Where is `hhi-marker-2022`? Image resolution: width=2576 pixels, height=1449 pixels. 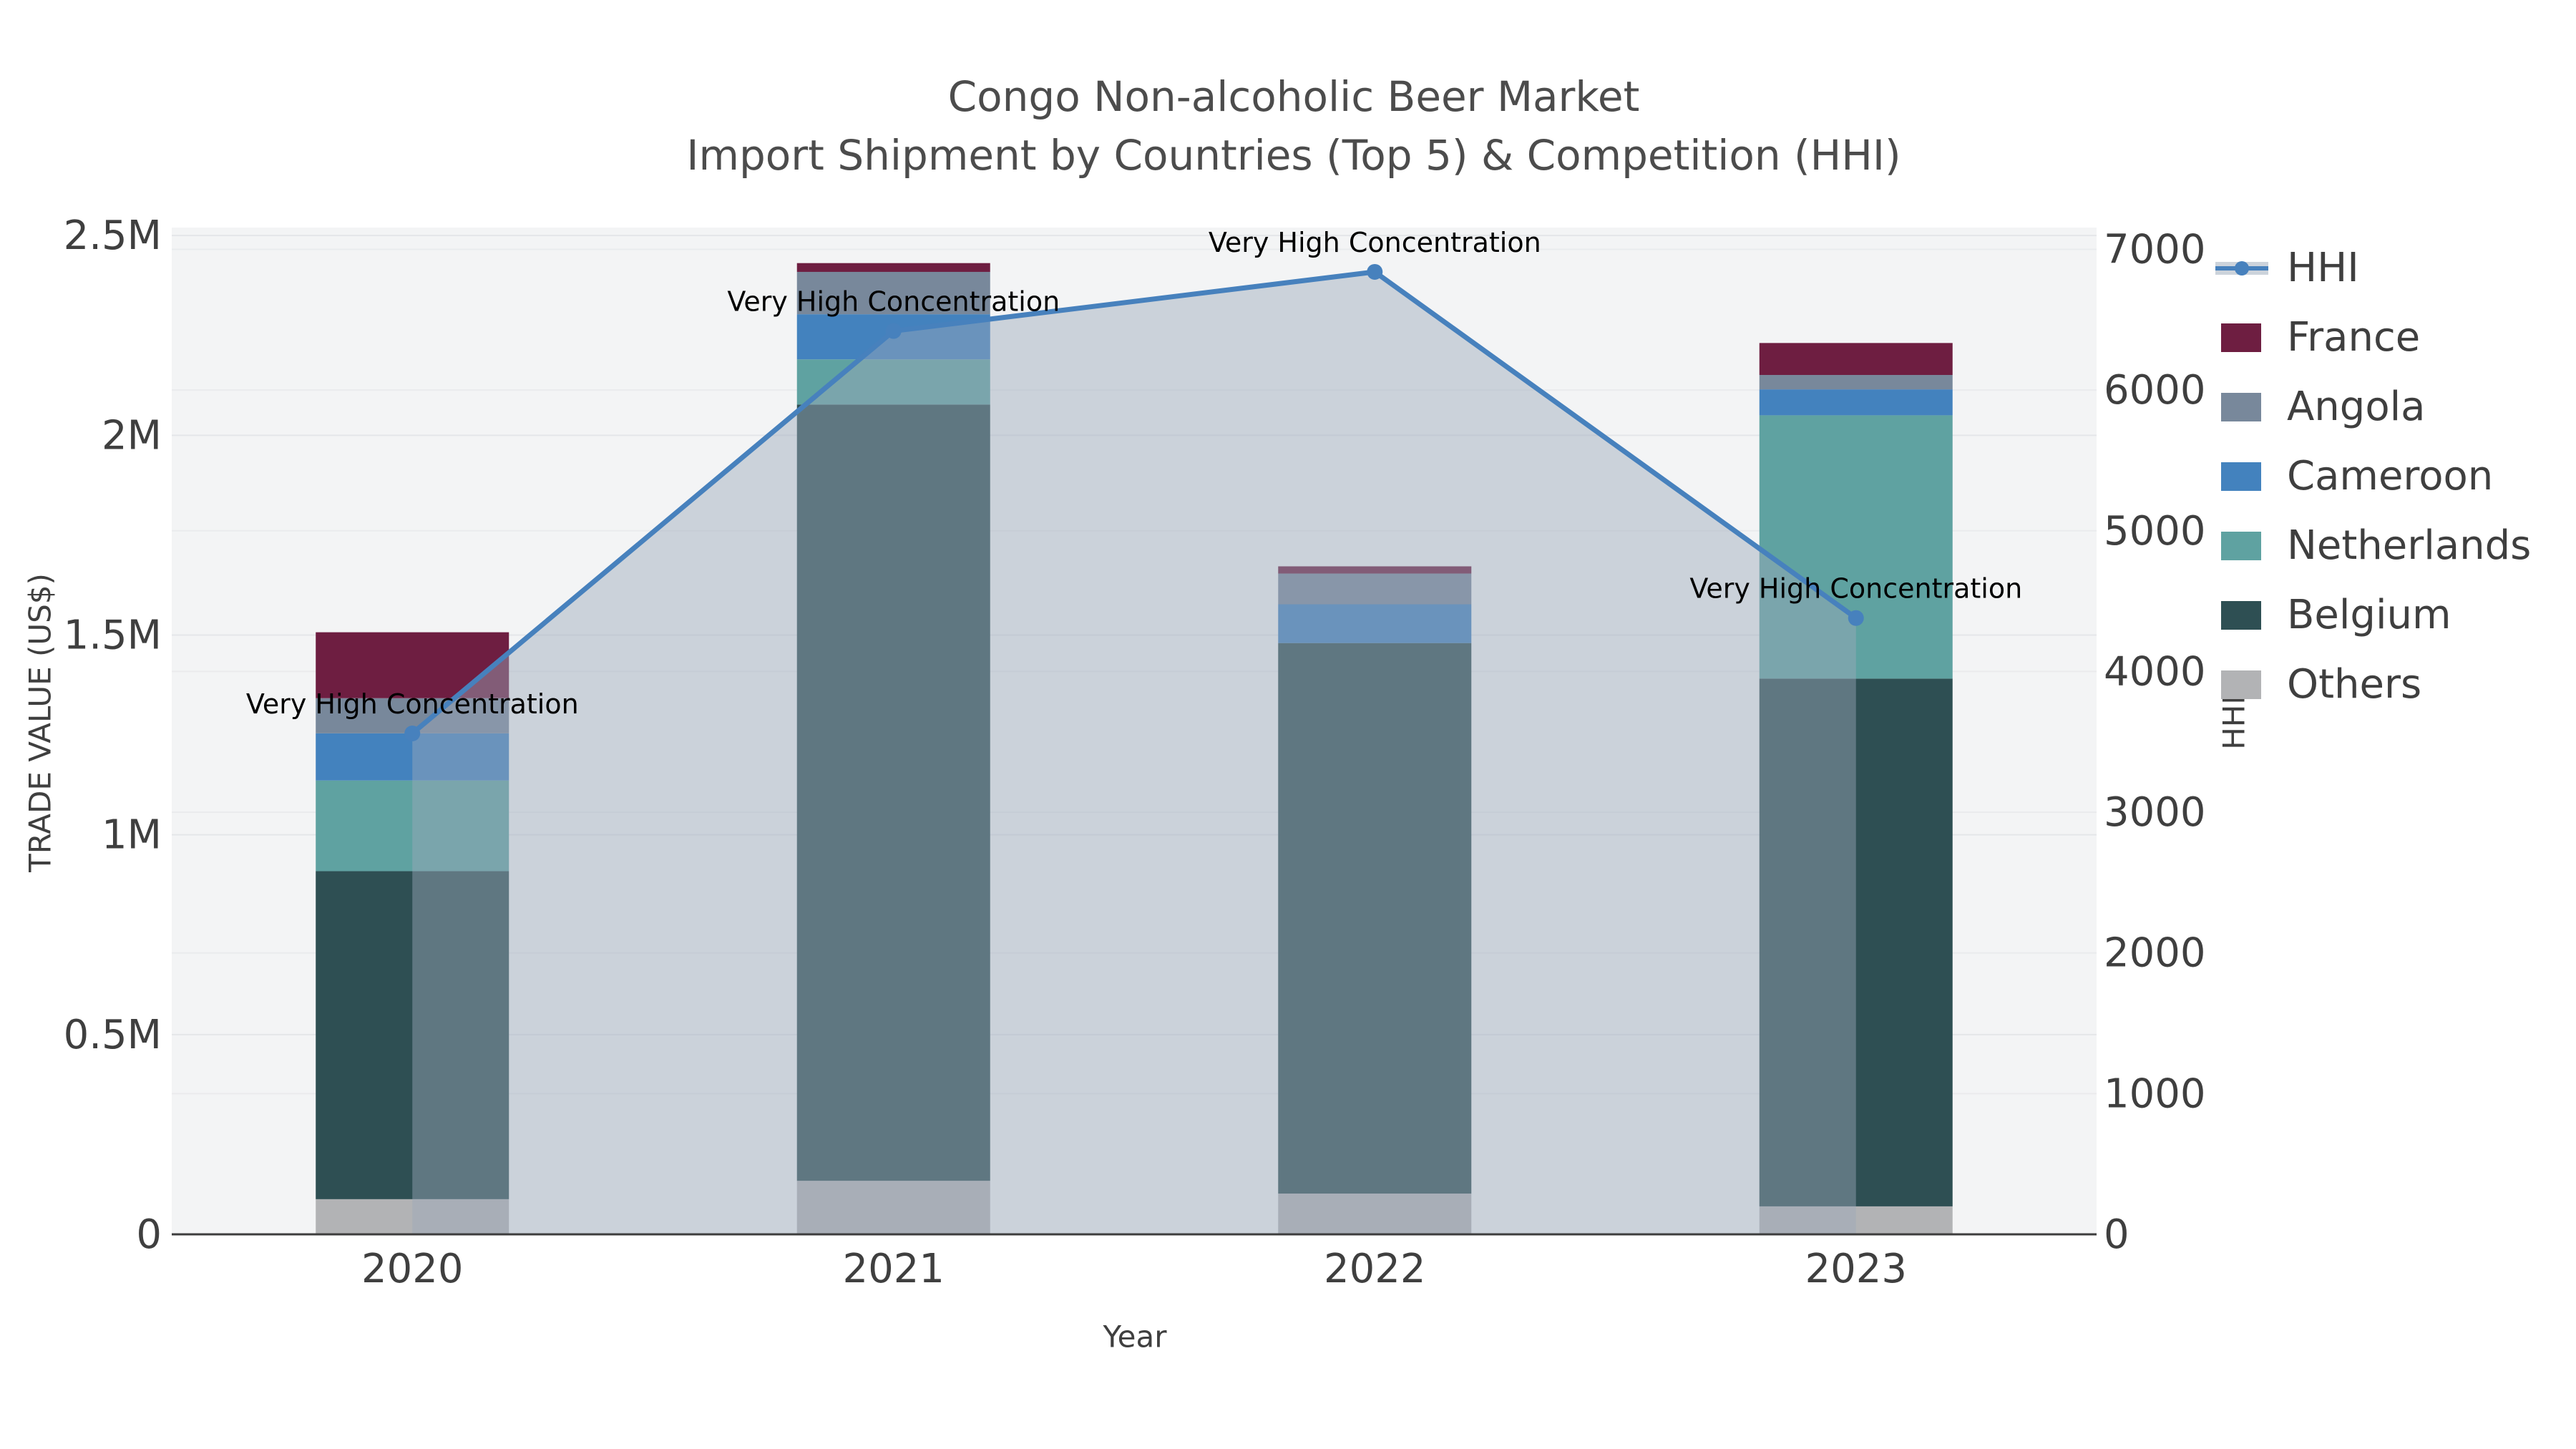 hhi-marker-2022 is located at coordinates (1375, 271).